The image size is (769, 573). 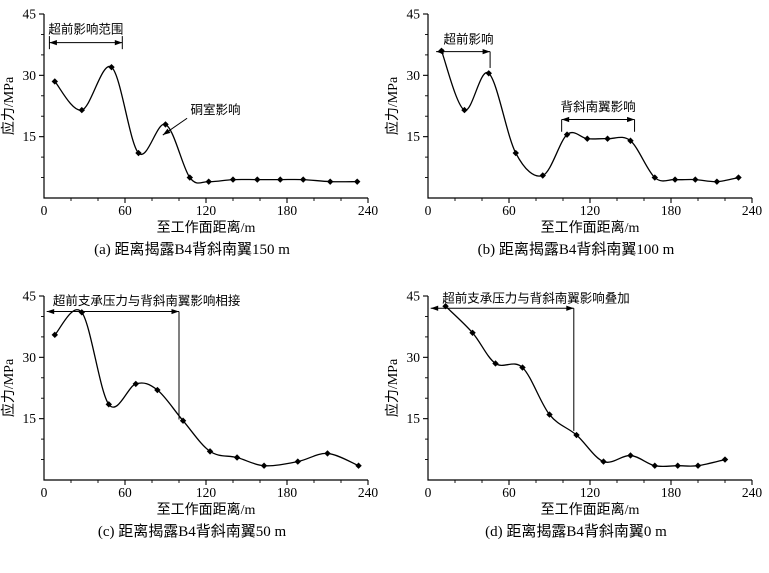 What do you see at coordinates (147, 300) in the screenshot?
I see `svg-text: 超前支承压力与背斜南翼影响相接` at bounding box center [147, 300].